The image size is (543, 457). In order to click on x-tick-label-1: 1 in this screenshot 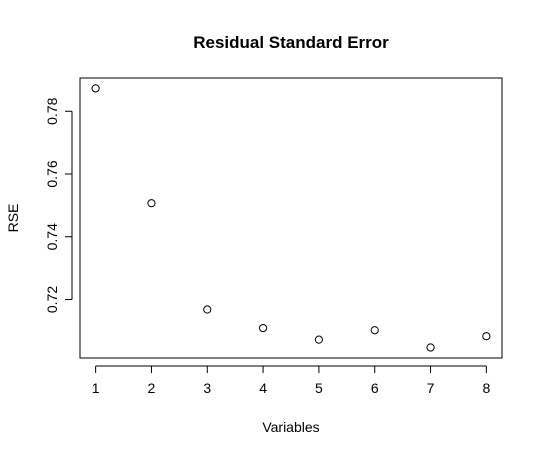, I will do `click(96, 388)`.